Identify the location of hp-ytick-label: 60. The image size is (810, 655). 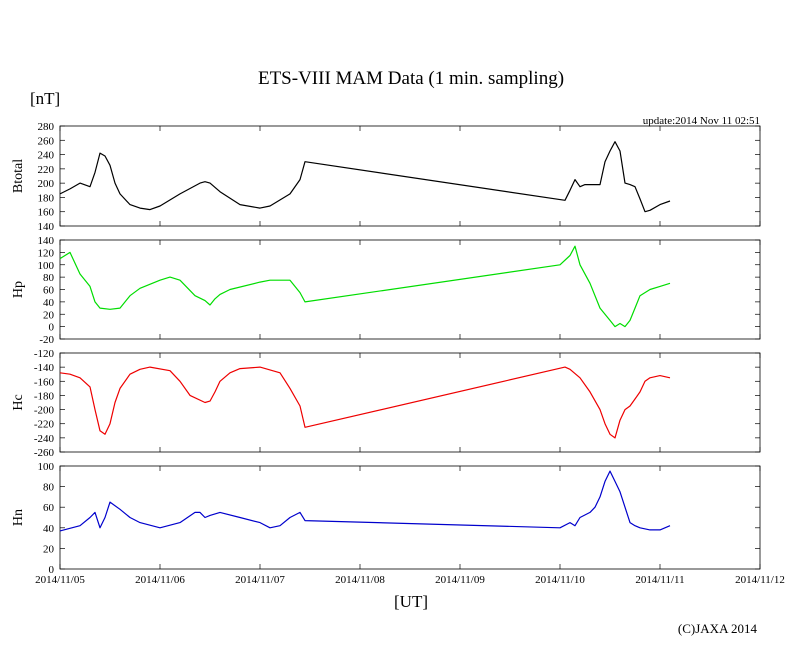
(49, 291).